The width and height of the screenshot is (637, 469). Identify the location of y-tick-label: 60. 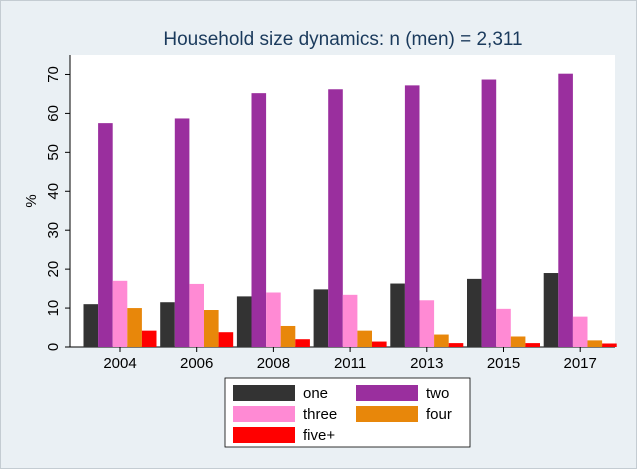
(53, 113).